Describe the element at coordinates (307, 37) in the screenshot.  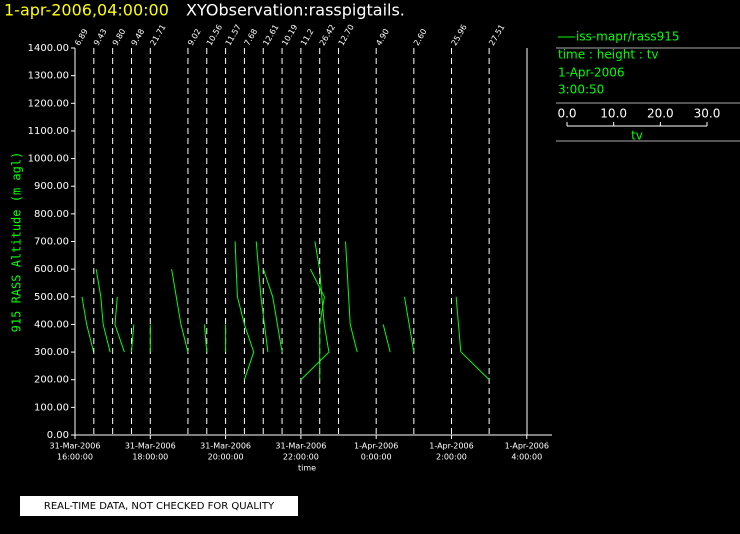
I see `profile-label: 11.2` at that location.